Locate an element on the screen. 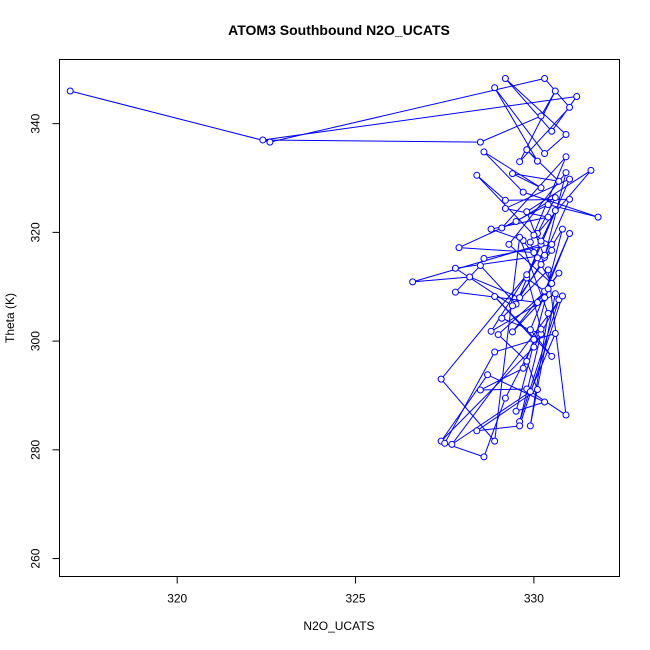  x-axis-label: N2O_UCATS is located at coordinates (338, 626).